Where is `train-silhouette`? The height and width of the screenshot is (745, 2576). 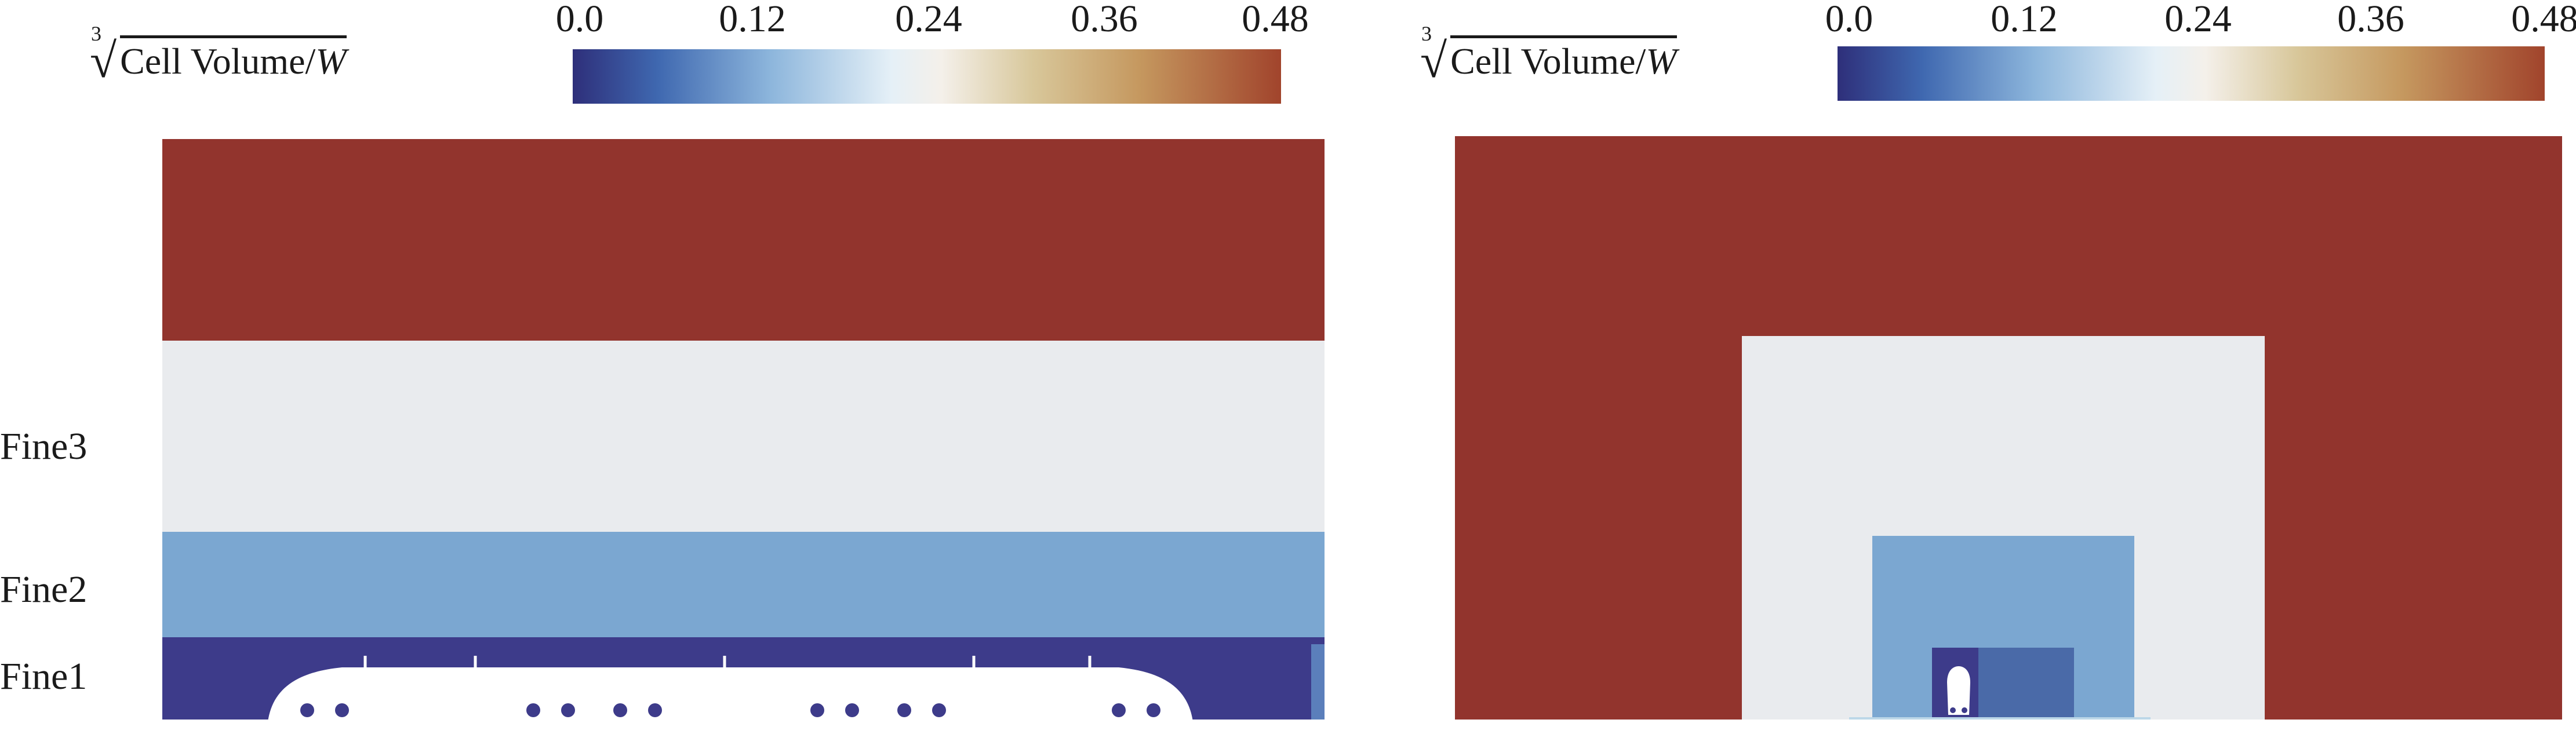 train-silhouette is located at coordinates (731, 689).